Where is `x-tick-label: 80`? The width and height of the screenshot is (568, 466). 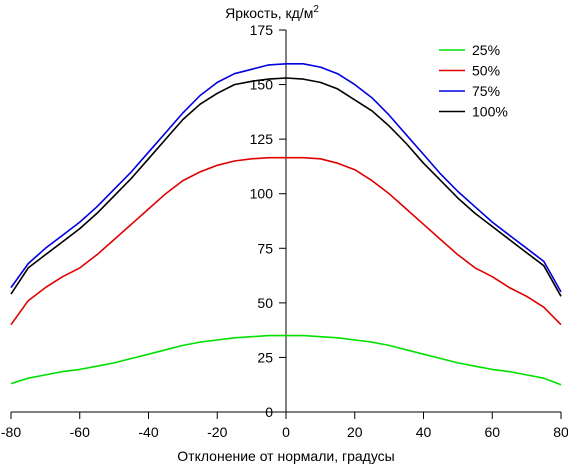
x-tick-label: 80 is located at coordinates (560, 432).